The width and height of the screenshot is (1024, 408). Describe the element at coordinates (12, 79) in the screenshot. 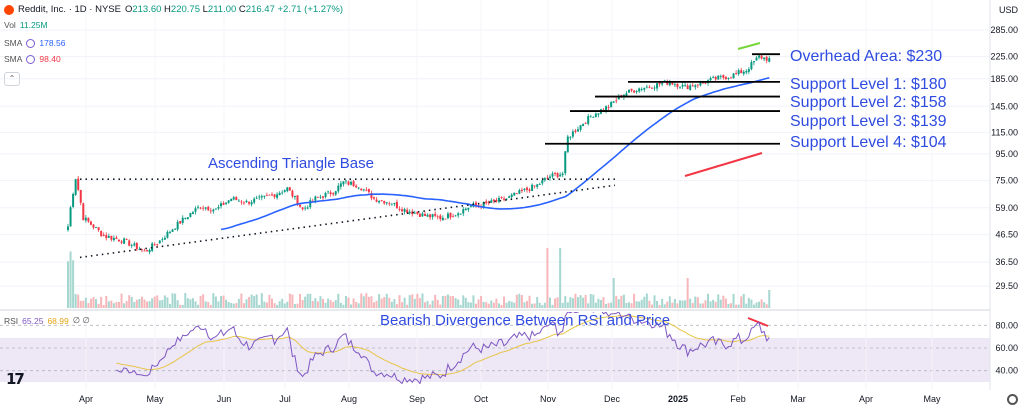

I see `collapse-legend-button: ⌃` at that location.